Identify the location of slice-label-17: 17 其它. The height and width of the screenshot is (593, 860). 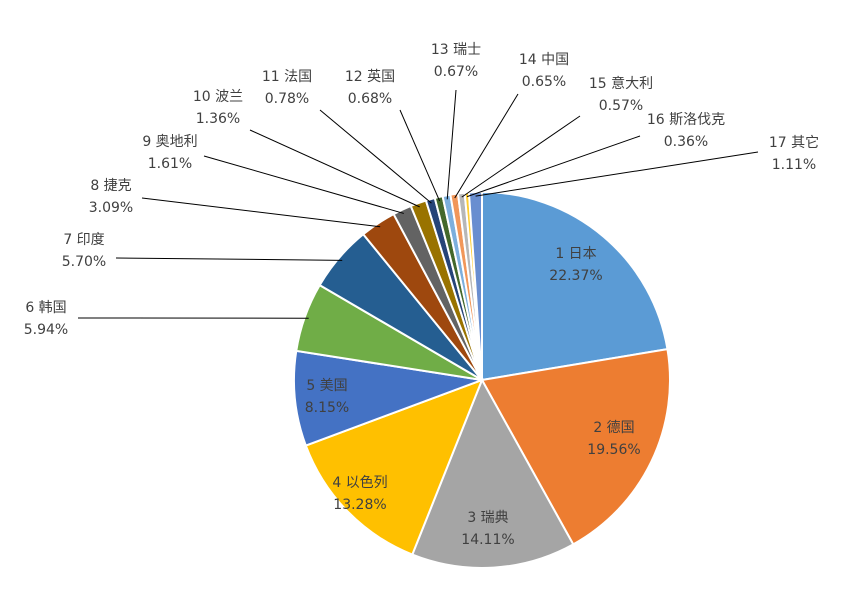
(794, 142).